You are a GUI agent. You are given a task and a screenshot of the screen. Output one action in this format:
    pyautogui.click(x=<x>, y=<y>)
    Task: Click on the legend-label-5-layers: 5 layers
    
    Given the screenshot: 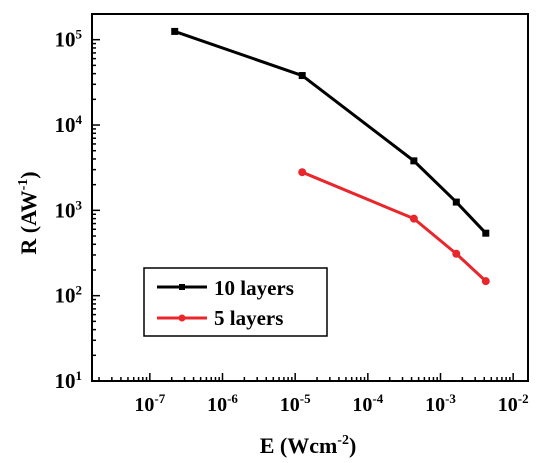 What is the action you would take?
    pyautogui.click(x=248, y=318)
    